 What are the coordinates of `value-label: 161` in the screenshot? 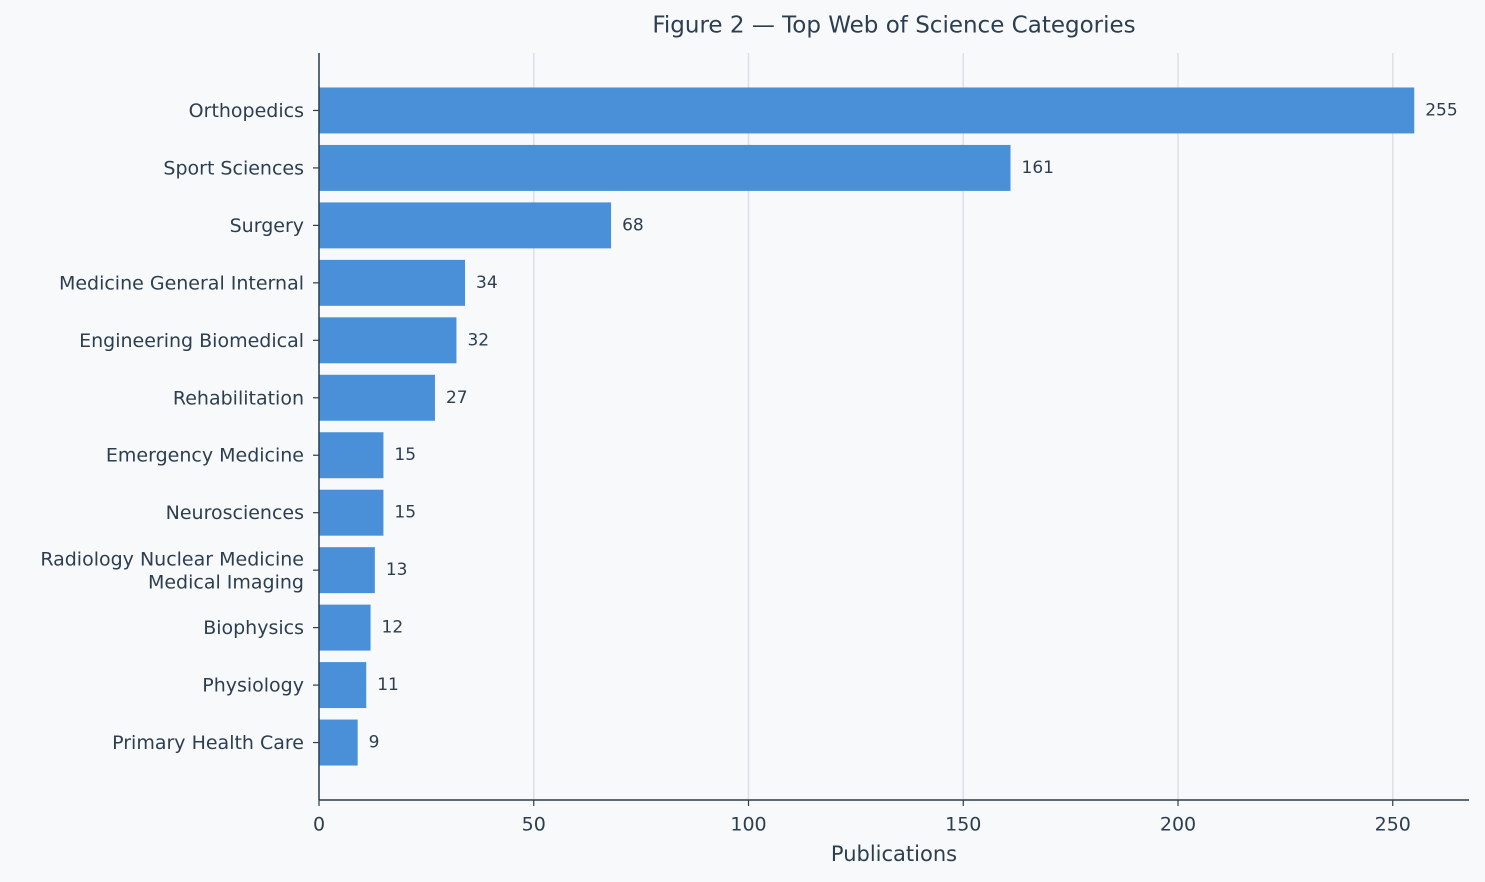 It's located at (1038, 168).